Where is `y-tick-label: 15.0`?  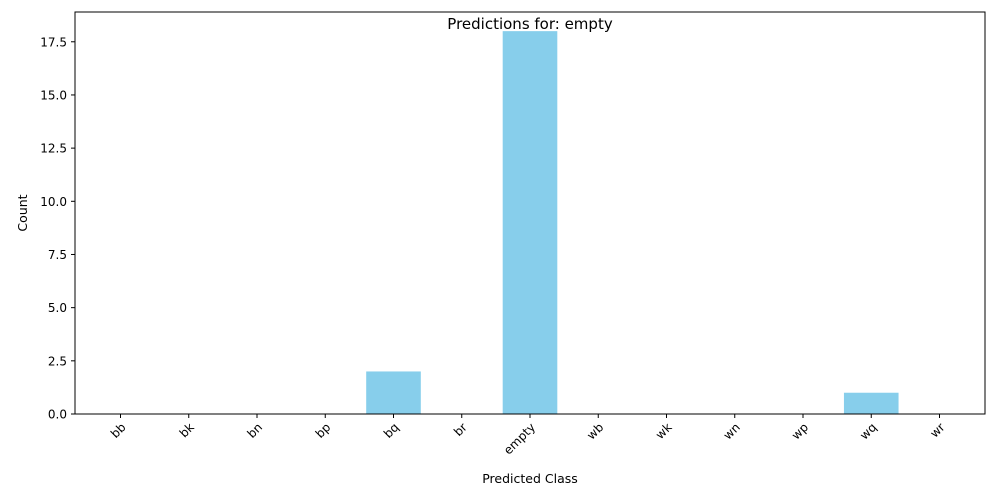
y-tick-label: 15.0 is located at coordinates (53, 95).